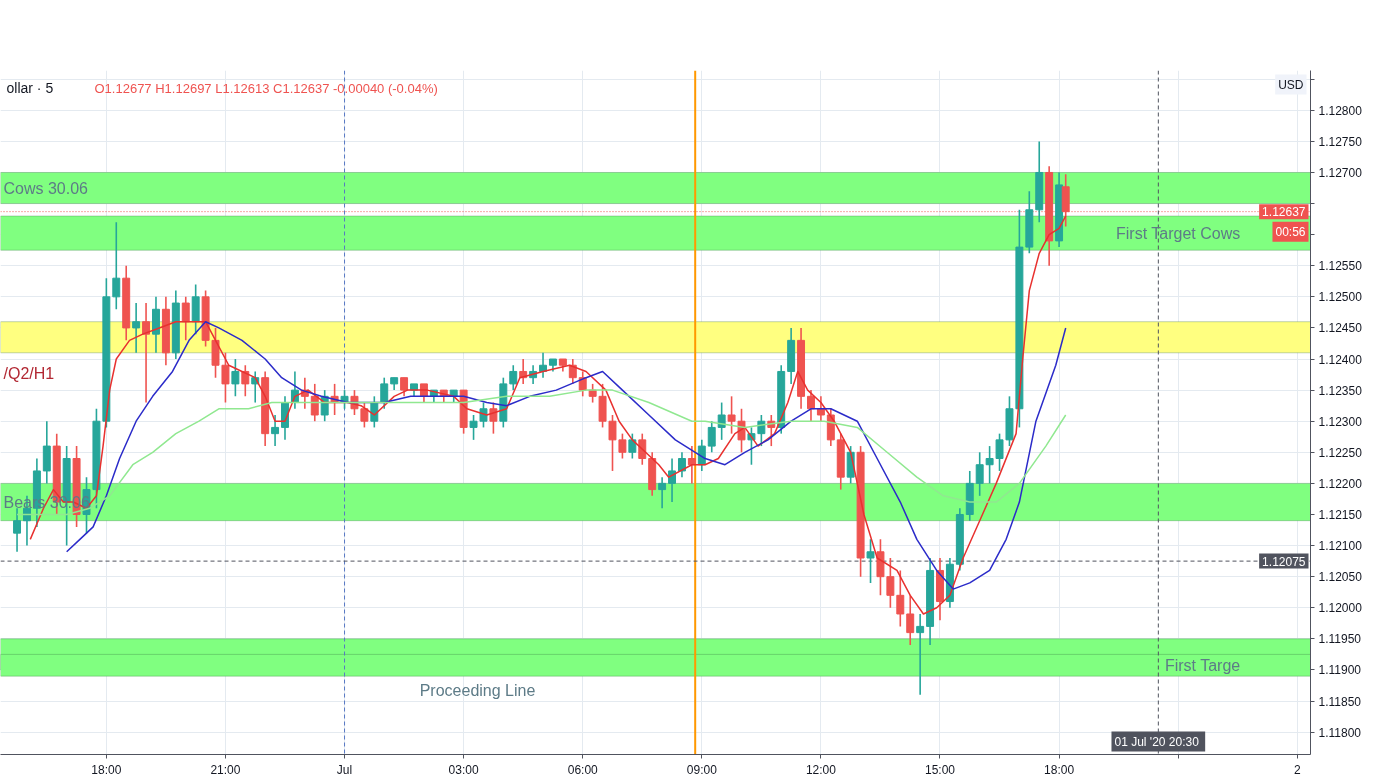 Image resolution: width=1373 pixels, height=777 pixels. I want to click on y-tick-label: 1.12250, so click(1340, 452).